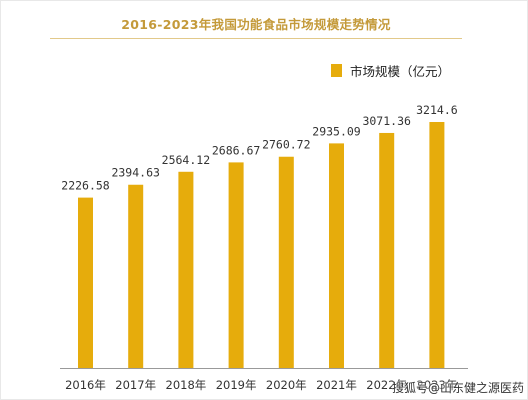 This screenshot has width=528, height=400. I want to click on x-tick-label-2: 2018年, so click(186, 385).